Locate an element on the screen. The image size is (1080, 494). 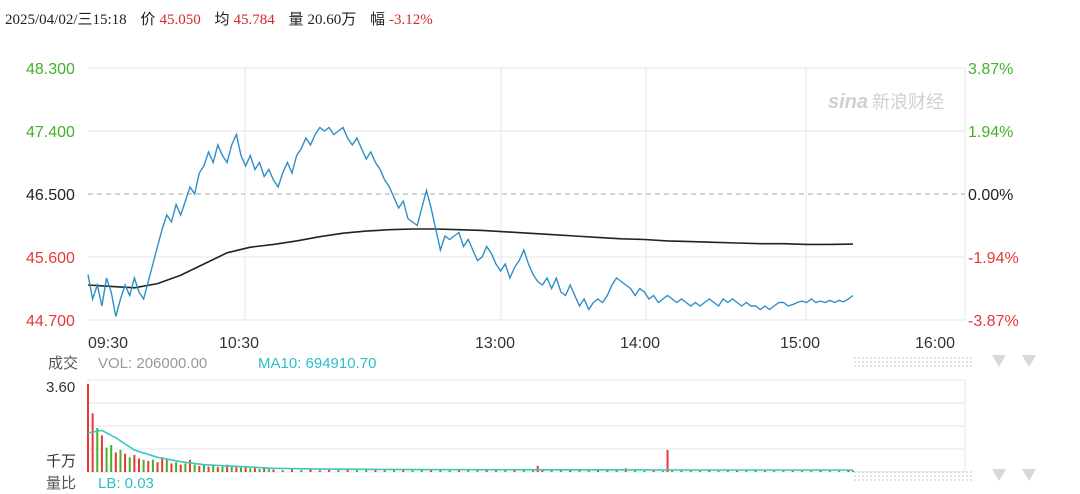
expand-down-icon is located at coordinates (1029, 361).